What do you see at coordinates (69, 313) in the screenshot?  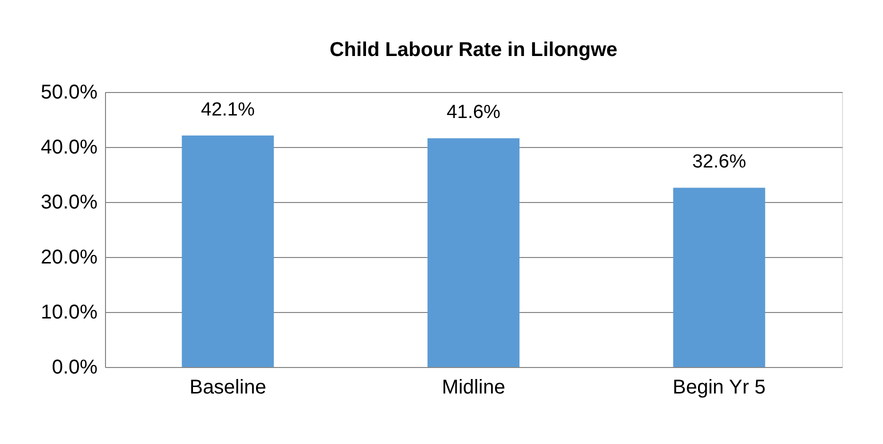 I see `y-tick-label: 10.0%` at bounding box center [69, 313].